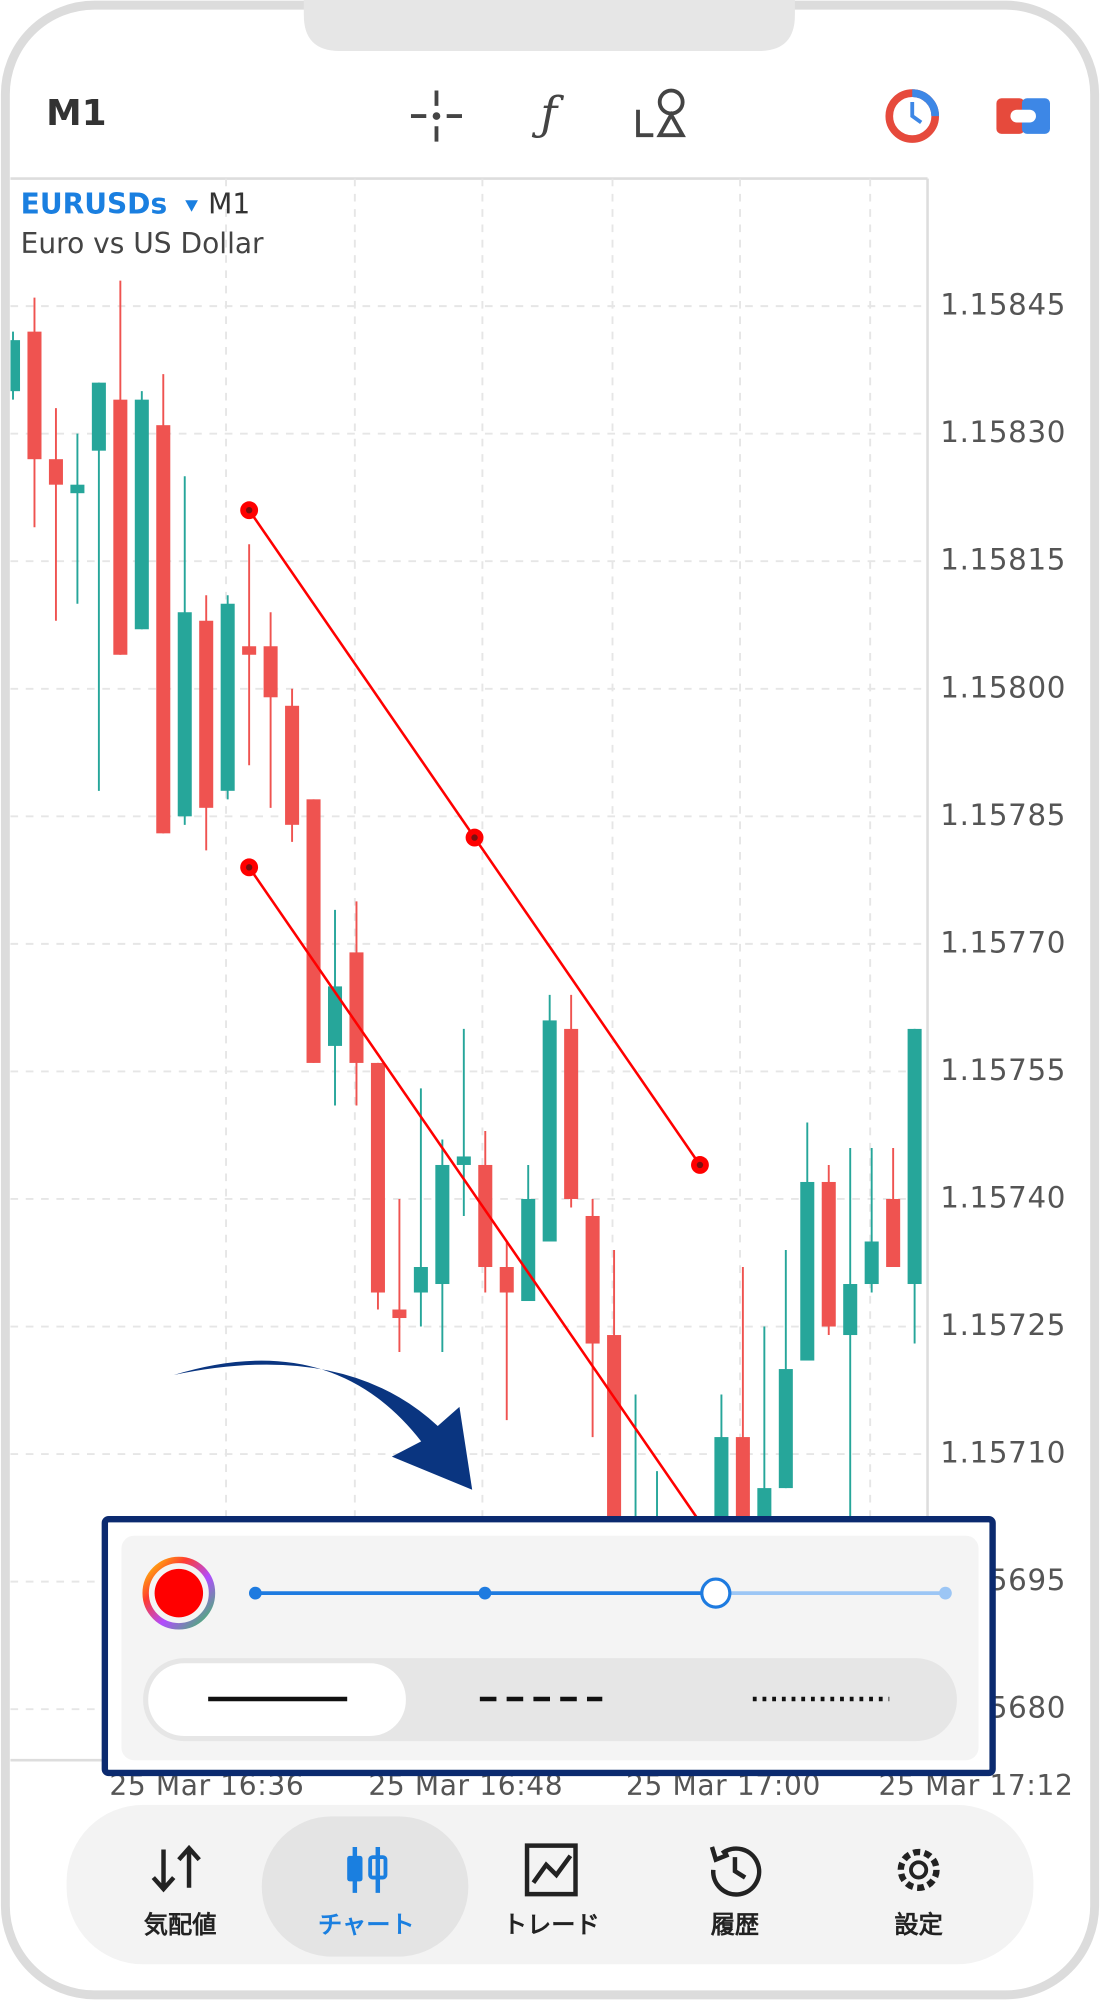  I want to click on annotation-arrow, so click(323, 1425).